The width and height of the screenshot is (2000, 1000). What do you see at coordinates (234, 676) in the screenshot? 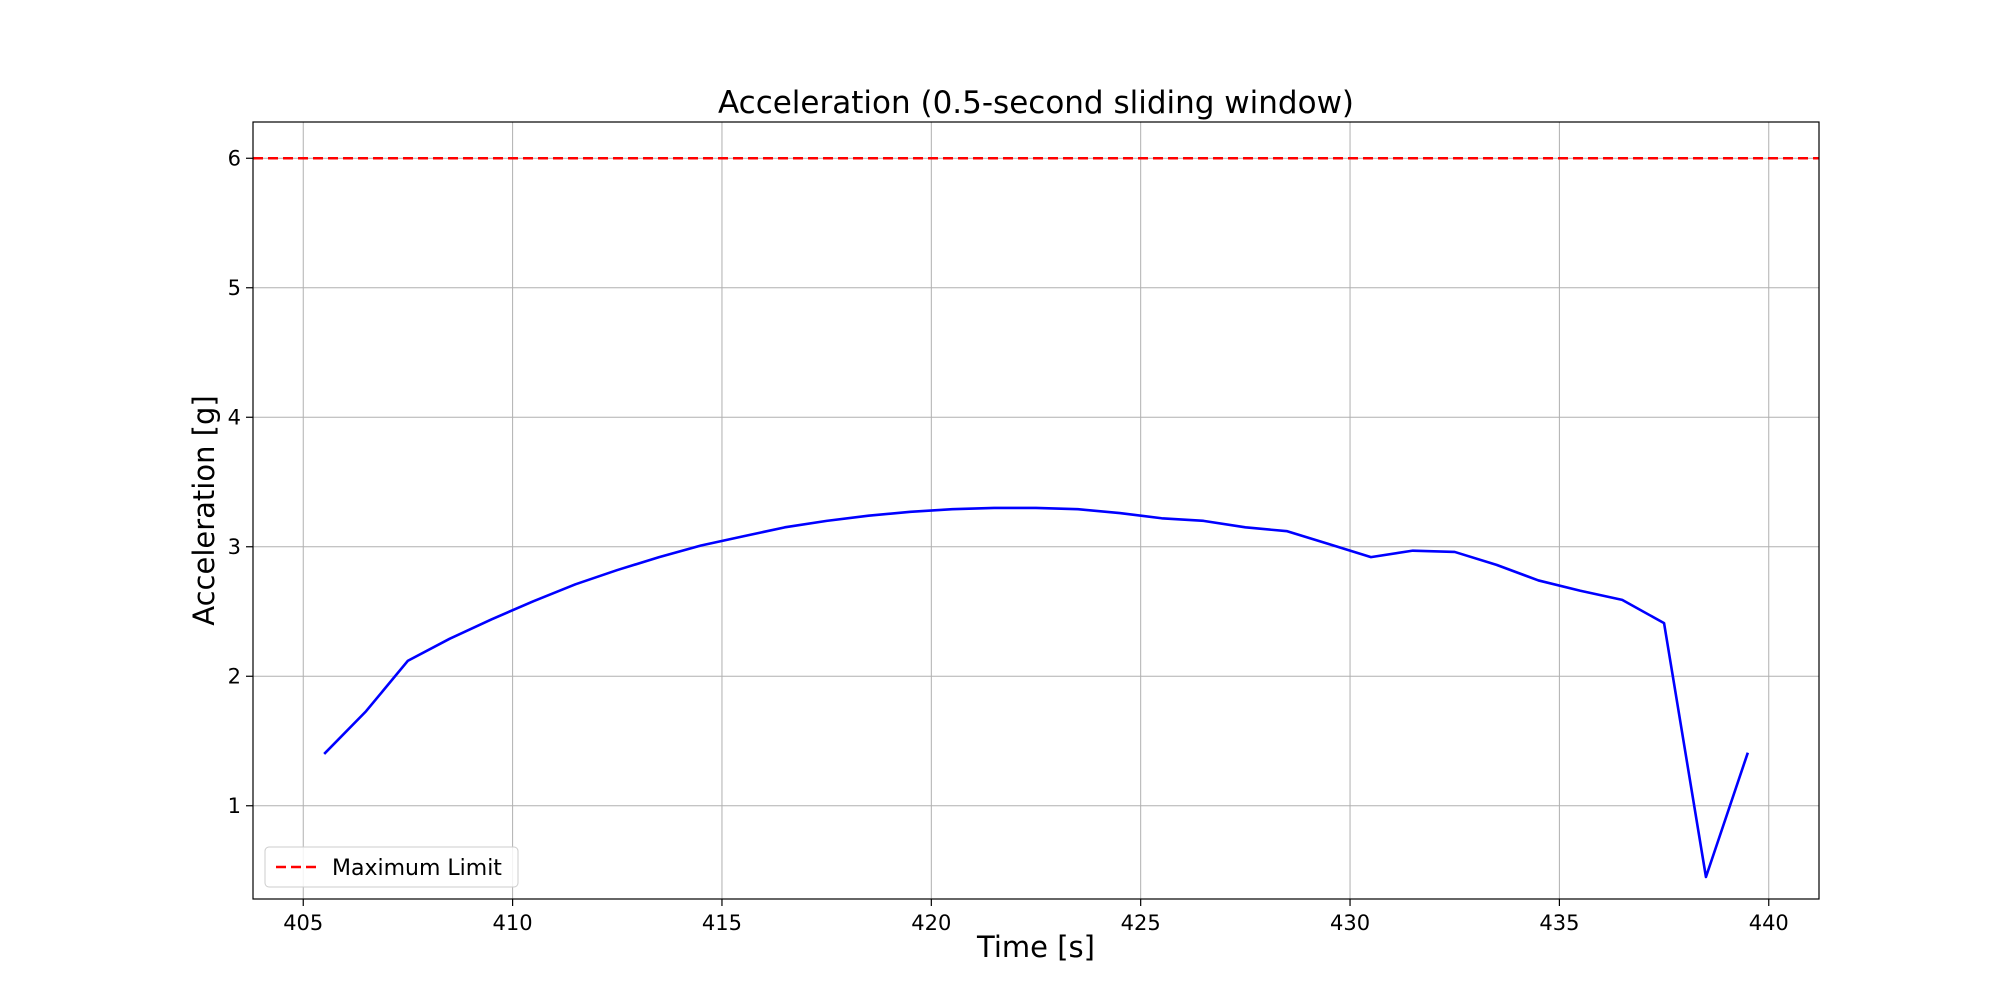
I see `y-tick-label: 2` at bounding box center [234, 676].